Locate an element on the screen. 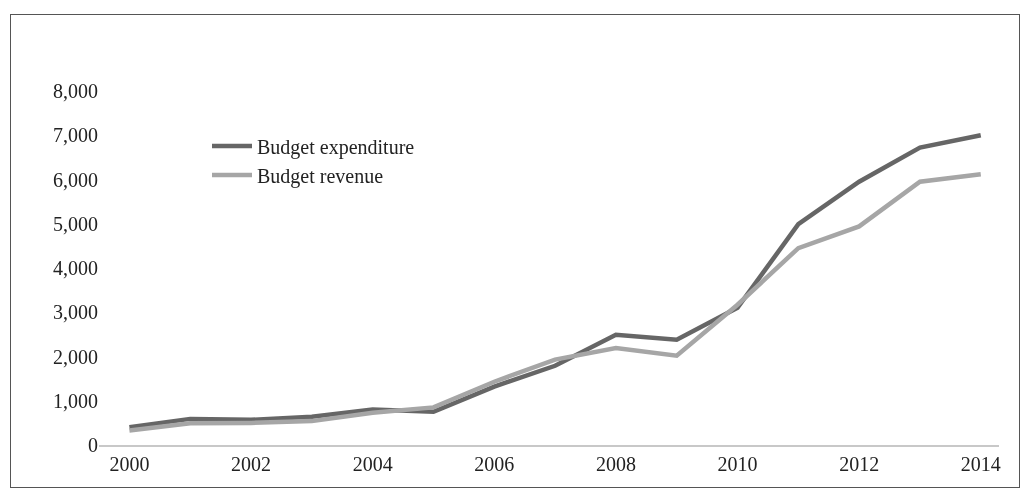 The height and width of the screenshot is (494, 1026). y-tick-label: 4,000 is located at coordinates (75, 268).